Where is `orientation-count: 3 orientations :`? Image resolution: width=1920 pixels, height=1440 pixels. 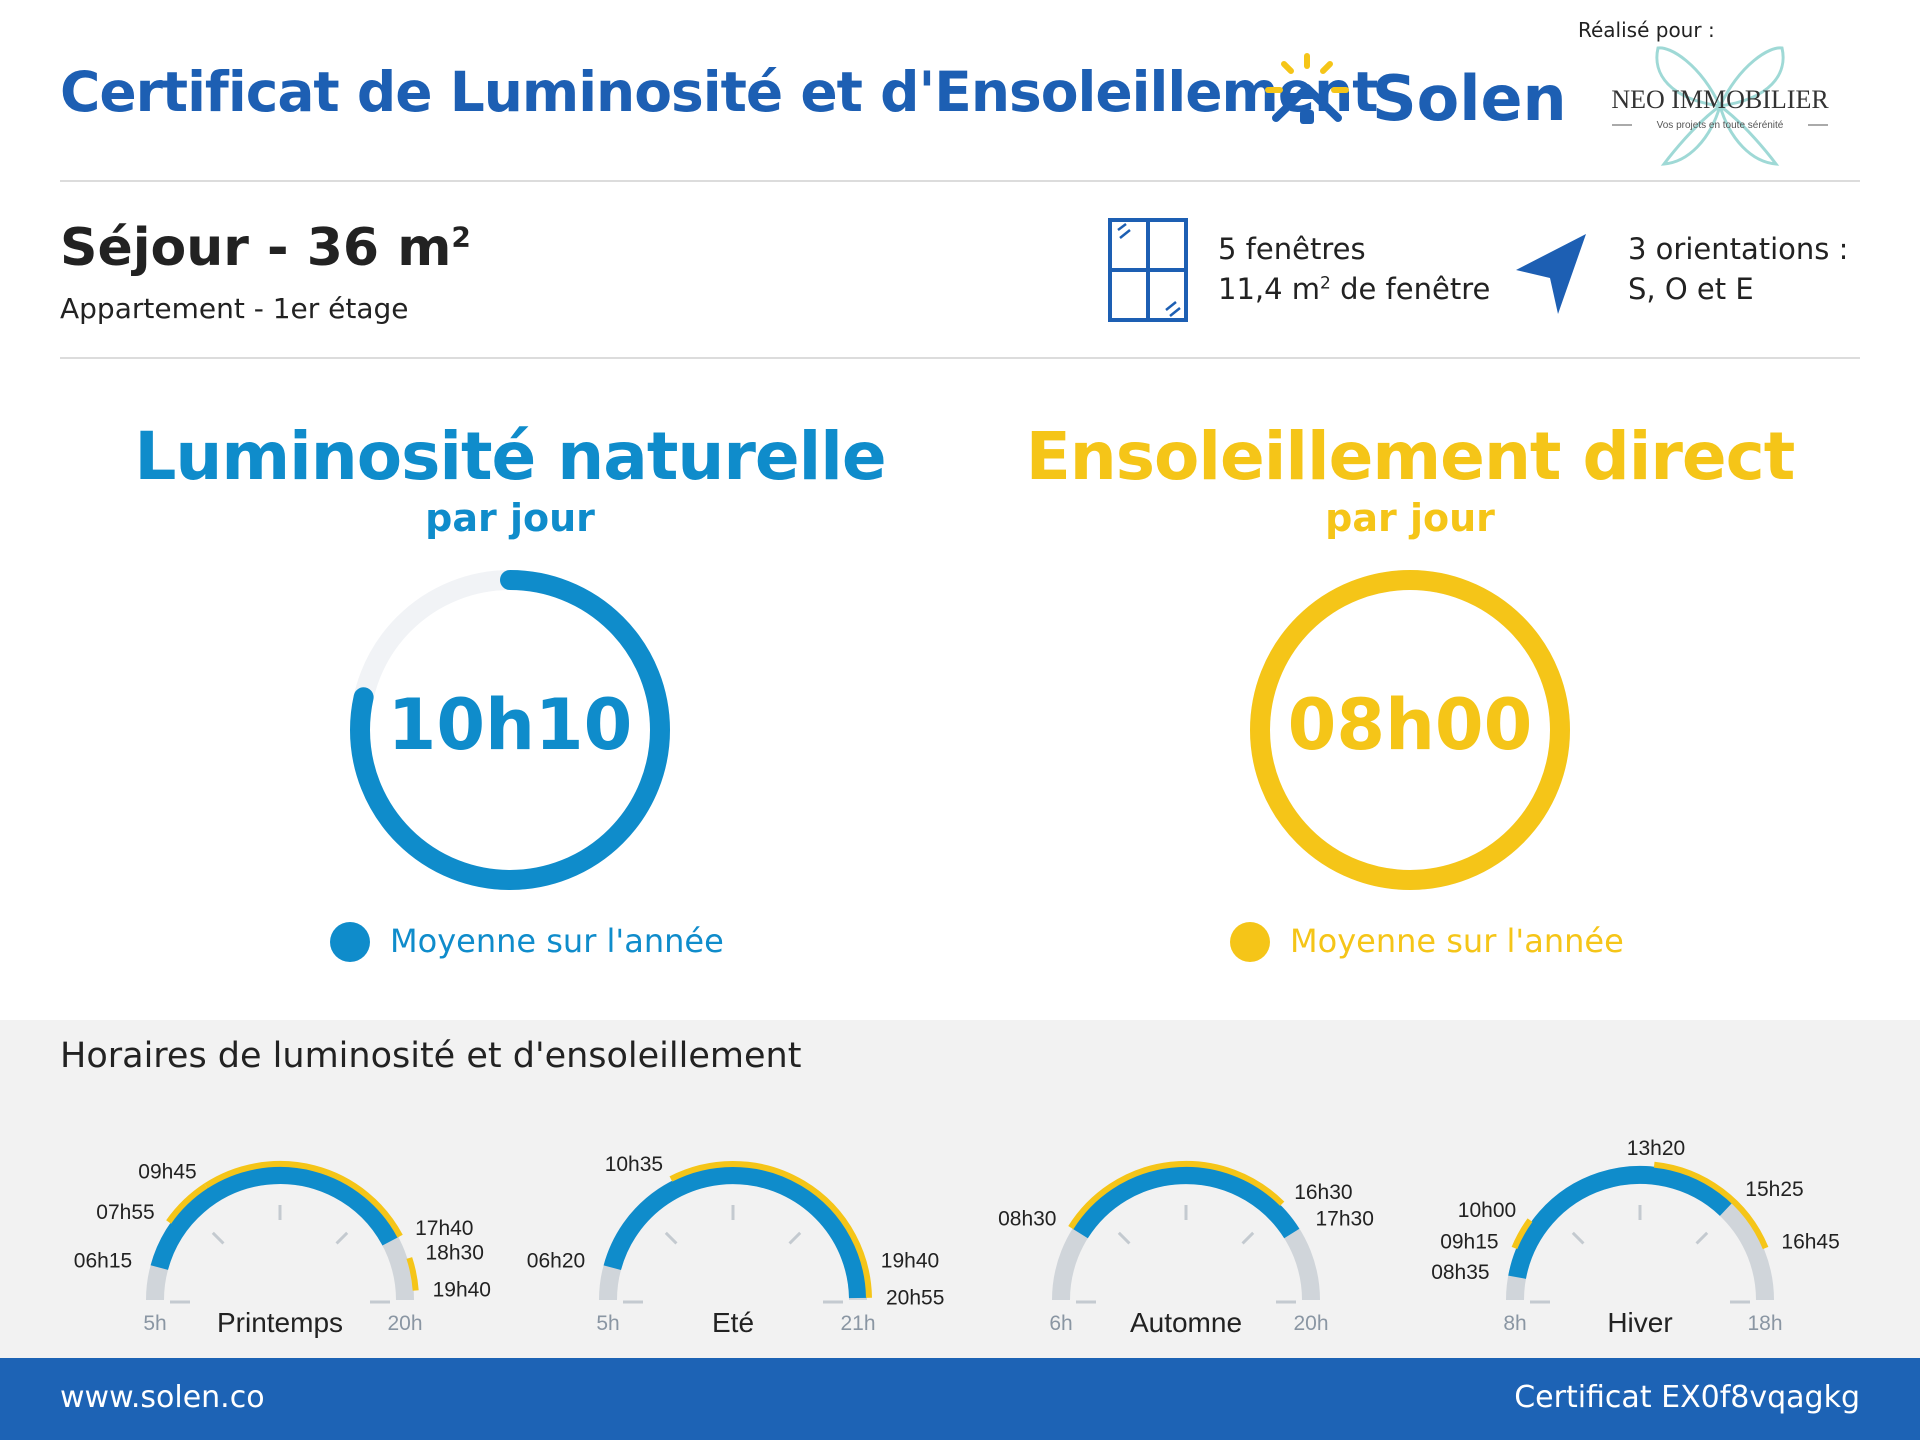 orientation-count: 3 orientations : is located at coordinates (1738, 249).